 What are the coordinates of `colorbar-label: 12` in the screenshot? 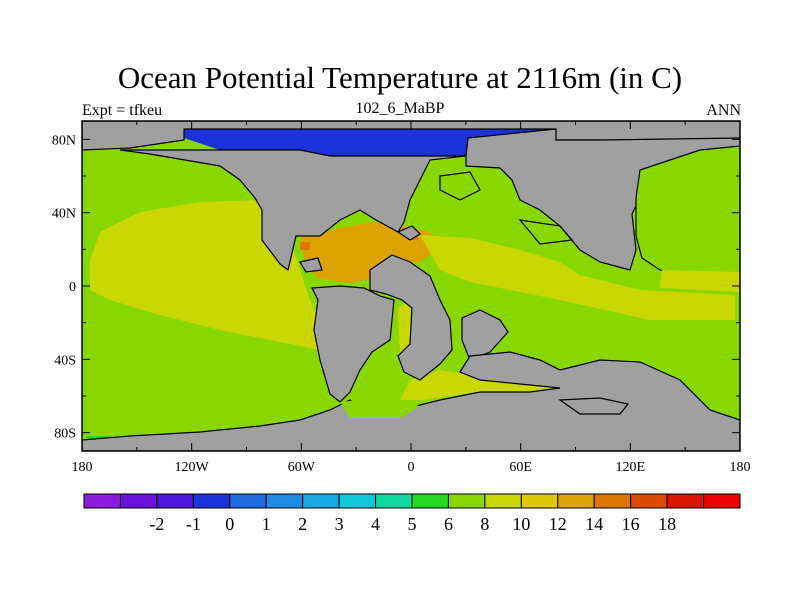 It's located at (558, 524).